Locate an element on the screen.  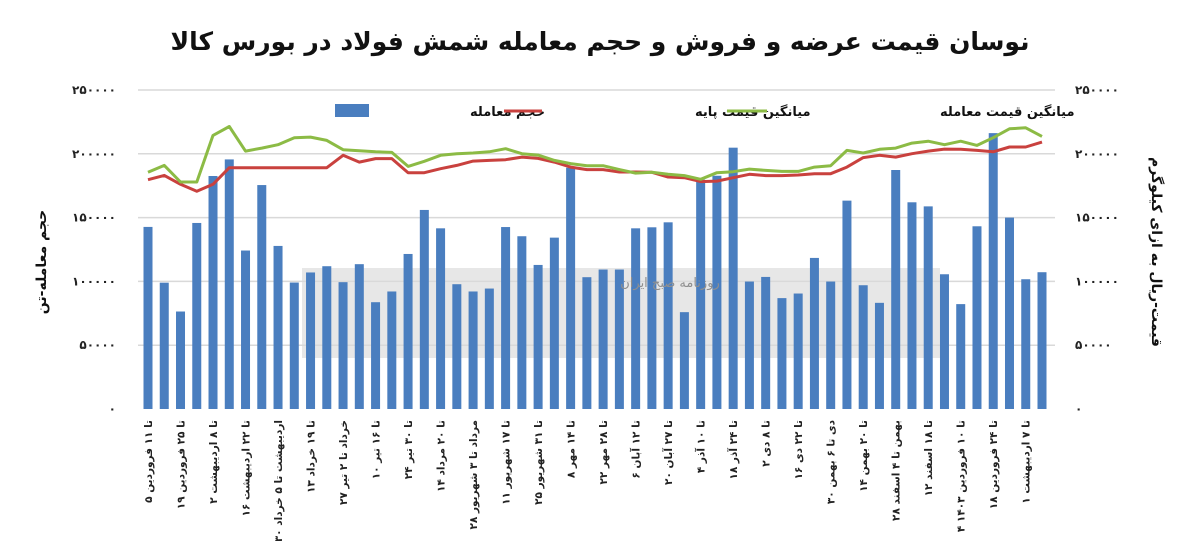
watermark: روزنامه صبح ایران is located at coordinates (670, 283).